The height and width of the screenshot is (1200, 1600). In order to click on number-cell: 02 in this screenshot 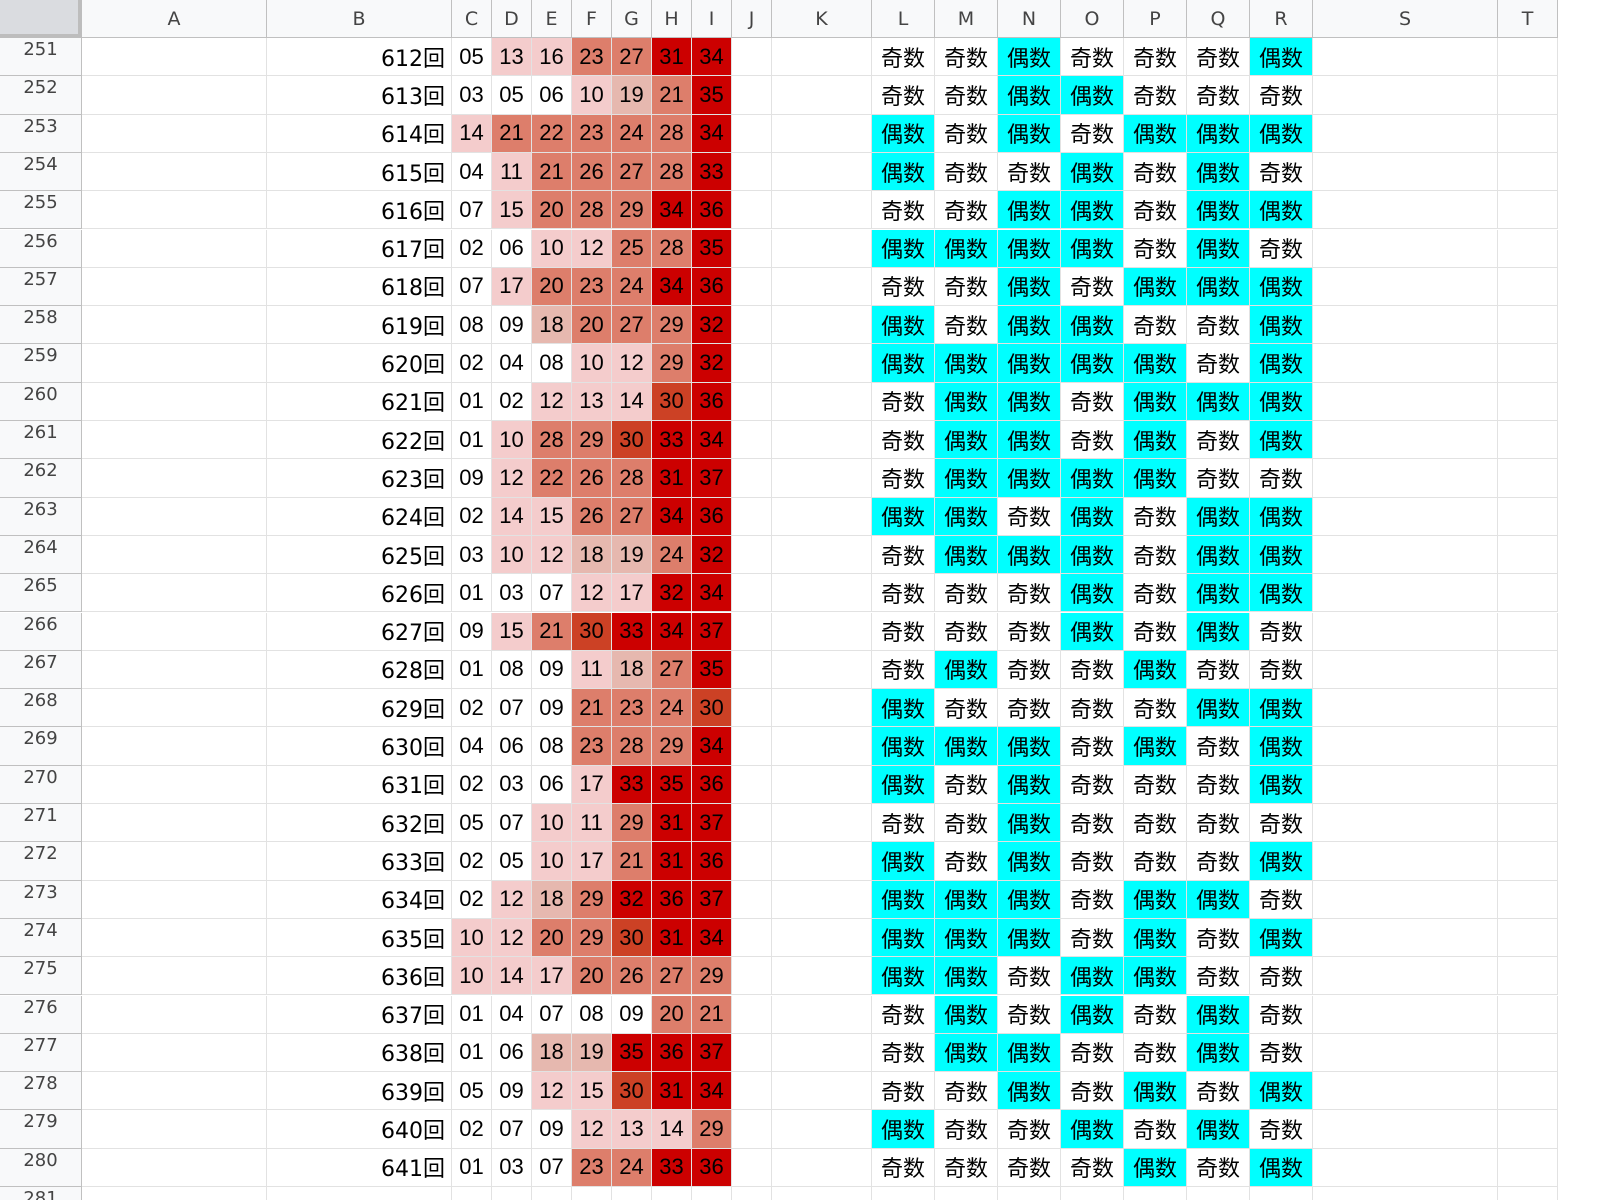, I will do `click(472, 784)`.